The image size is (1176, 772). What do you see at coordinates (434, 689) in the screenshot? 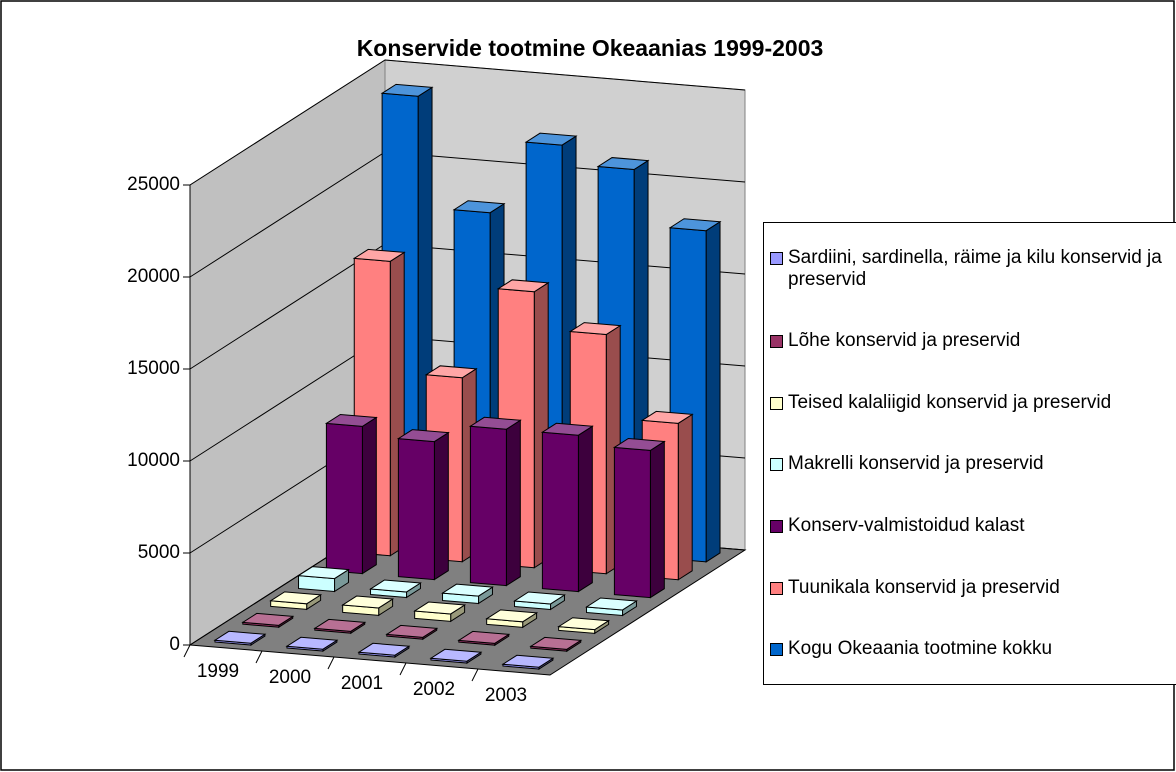
I see `x-tick-label: 2002` at bounding box center [434, 689].